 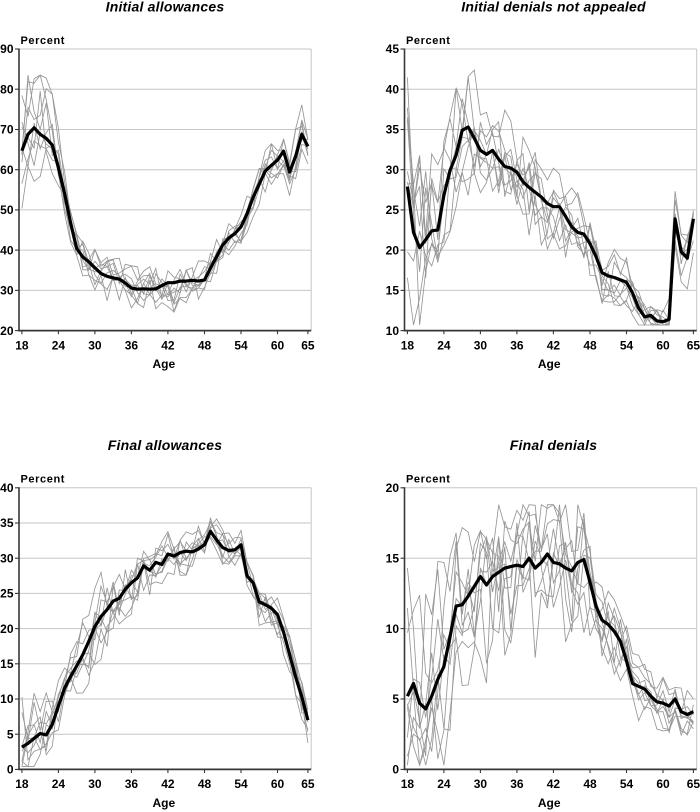 I want to click on svg-text: 50, so click(x=7, y=210).